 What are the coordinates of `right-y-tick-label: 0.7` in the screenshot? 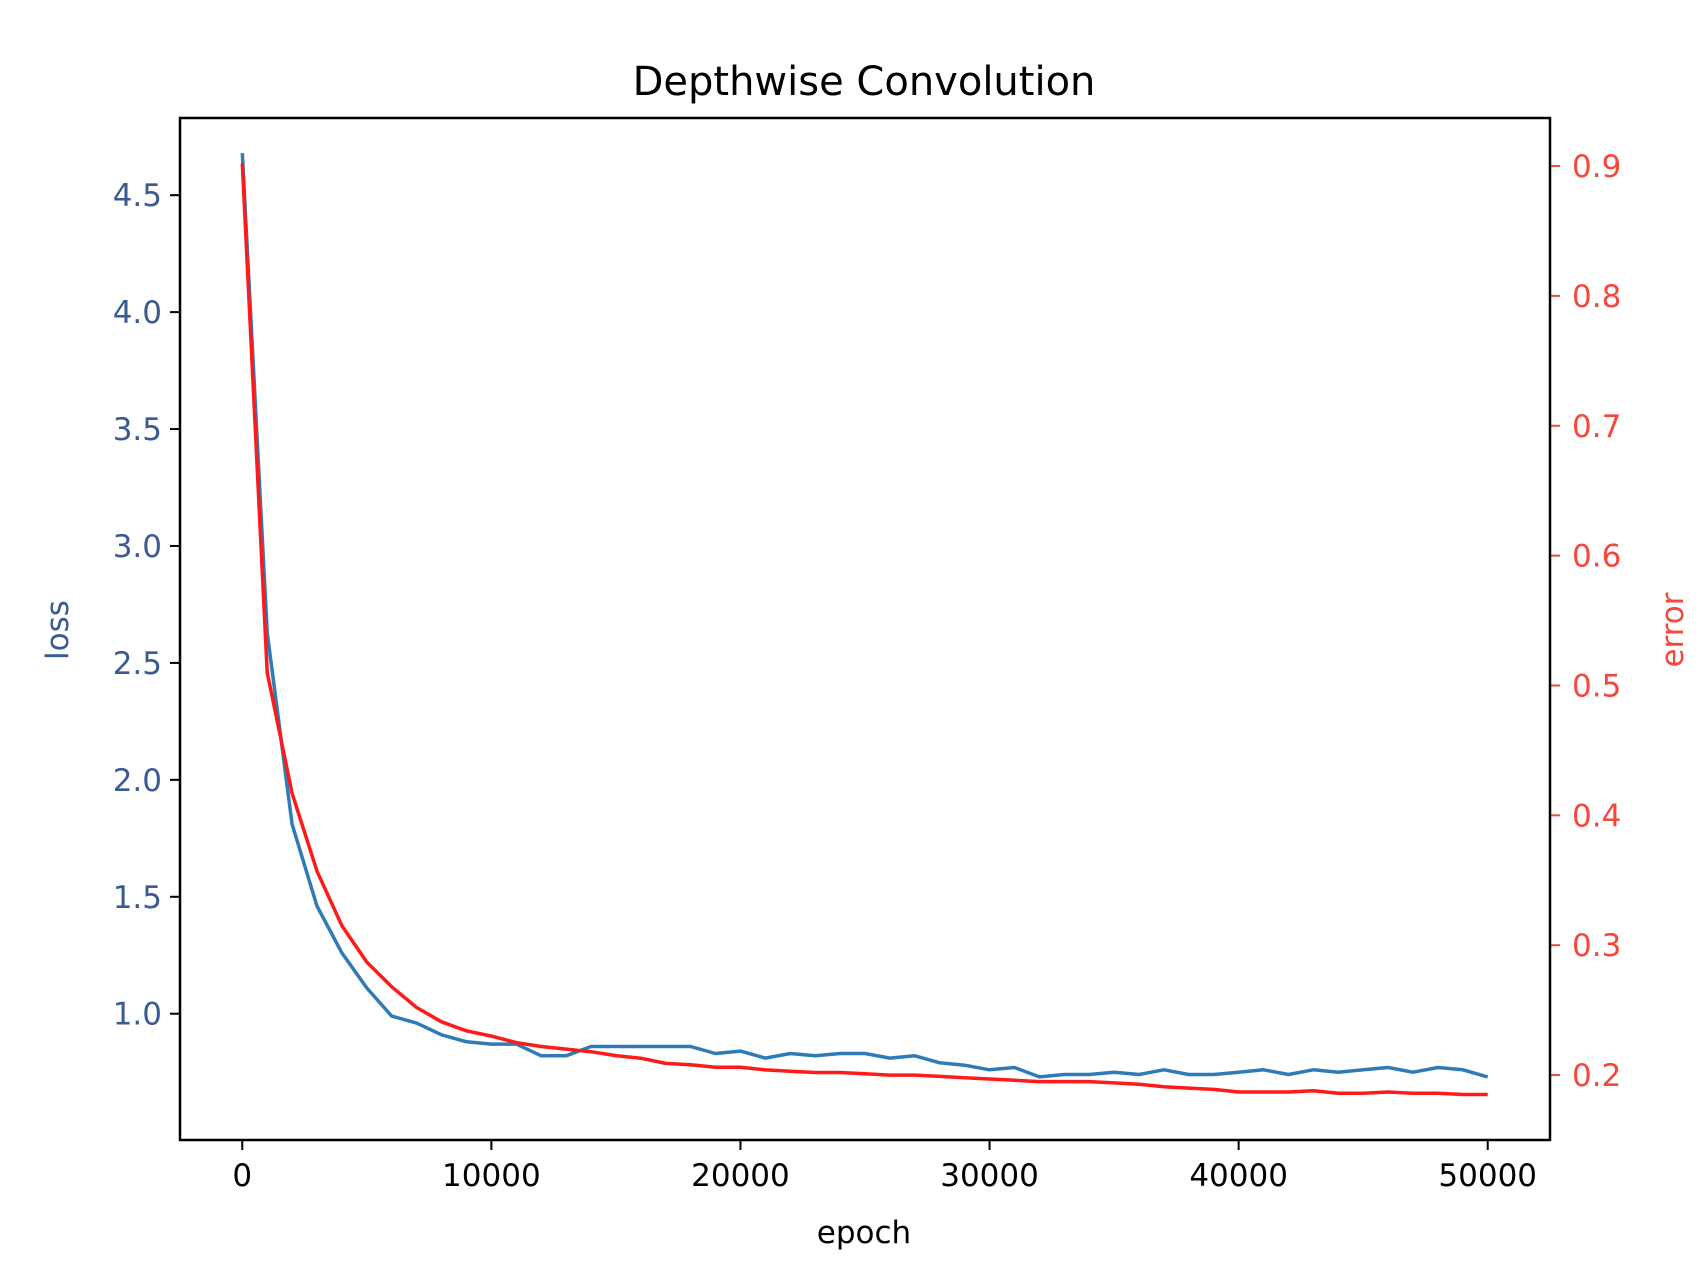 It's located at (1596, 427).